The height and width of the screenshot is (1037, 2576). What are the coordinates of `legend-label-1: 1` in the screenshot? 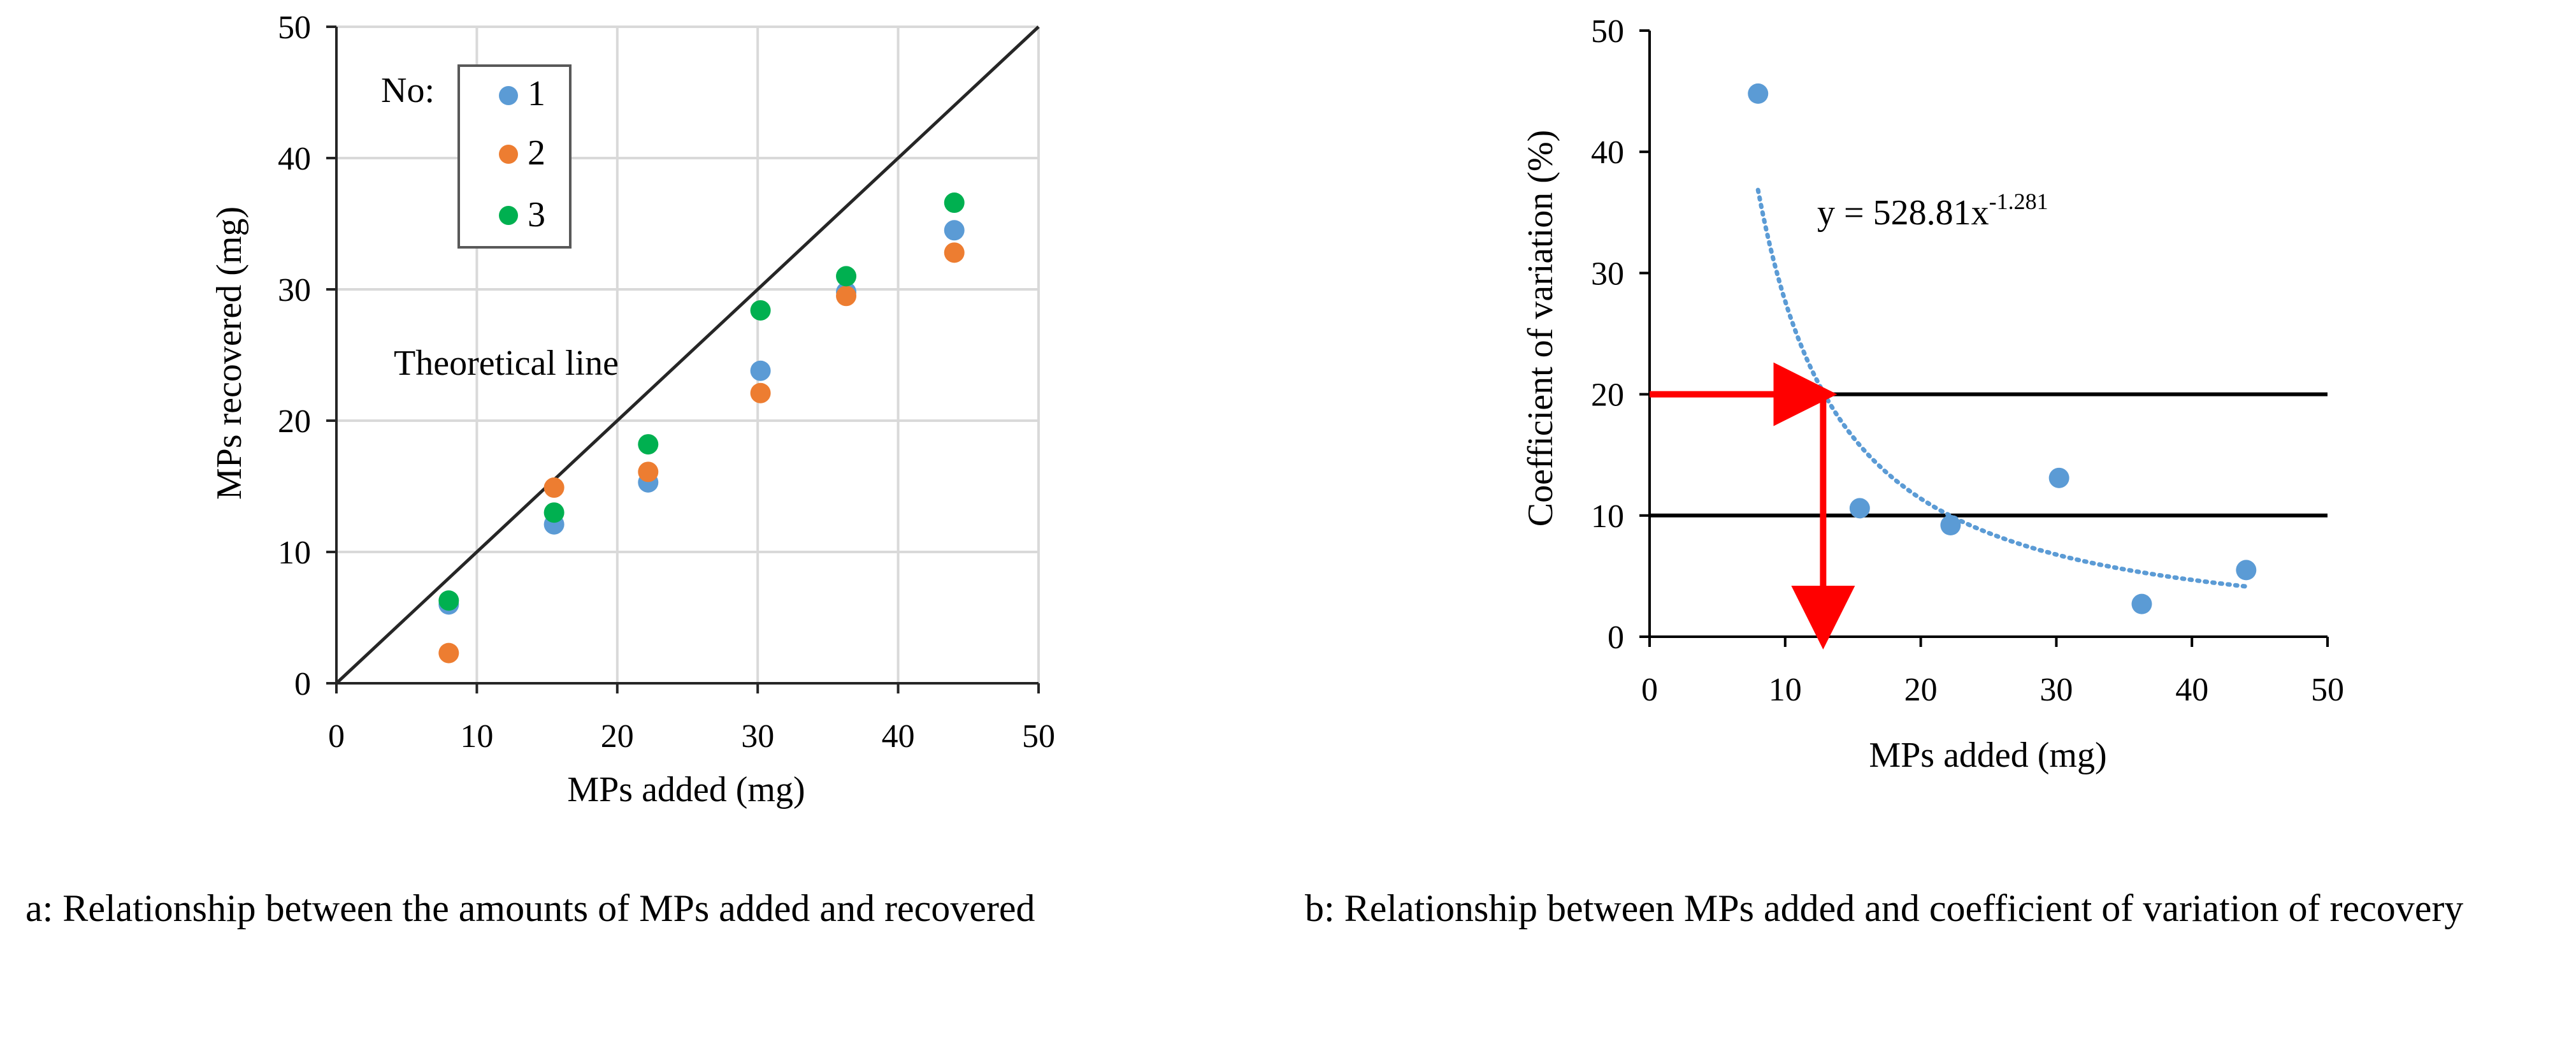 It's located at (536, 93).